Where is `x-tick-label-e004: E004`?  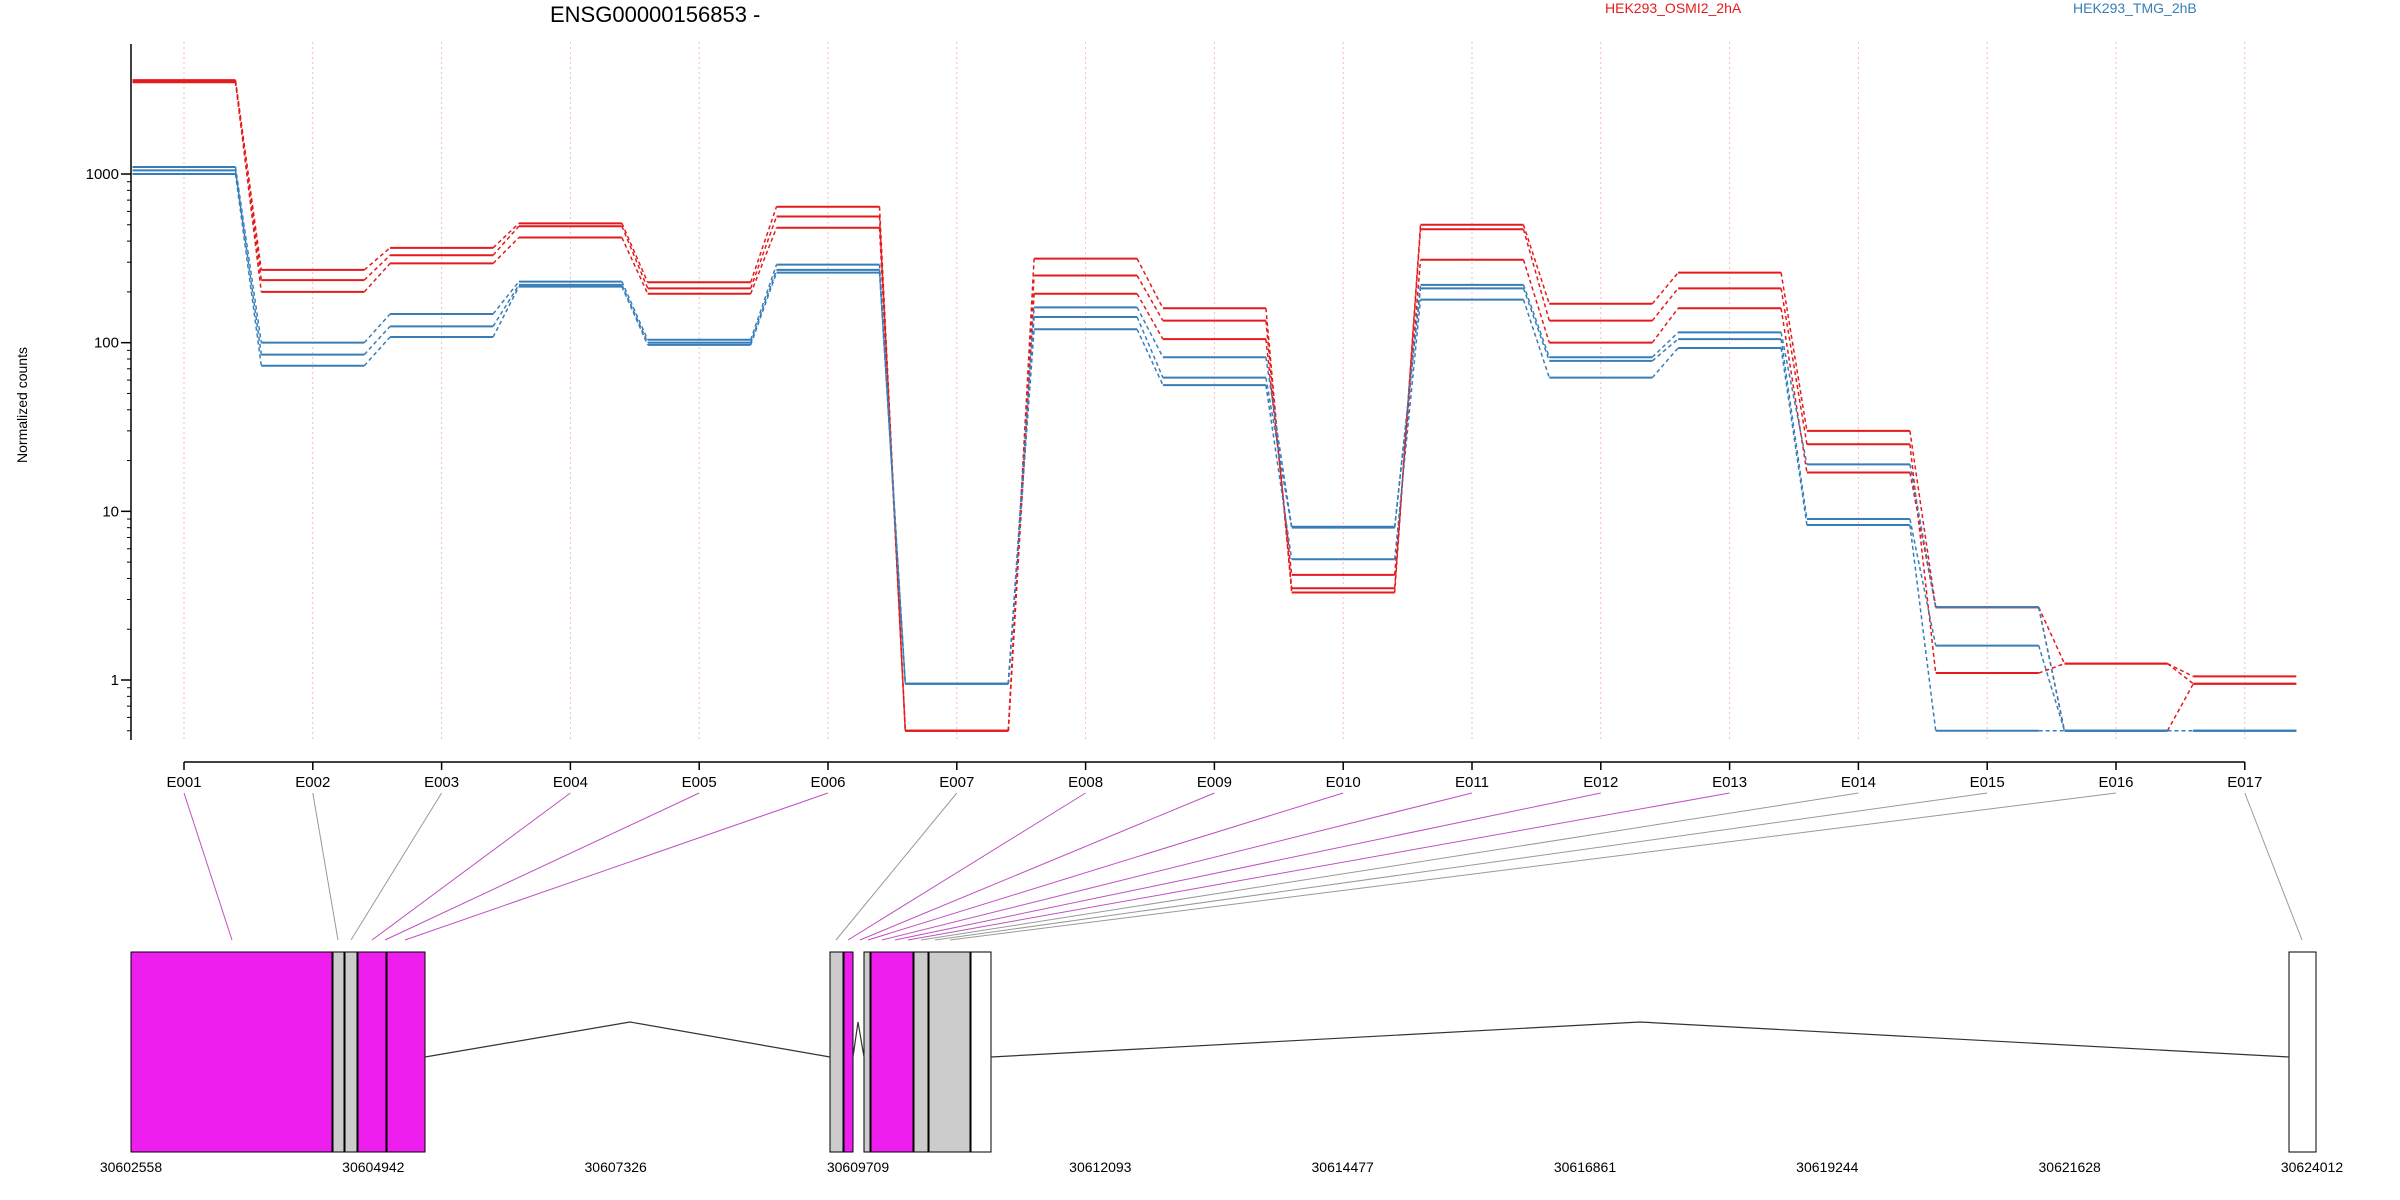 x-tick-label-e004: E004 is located at coordinates (570, 782).